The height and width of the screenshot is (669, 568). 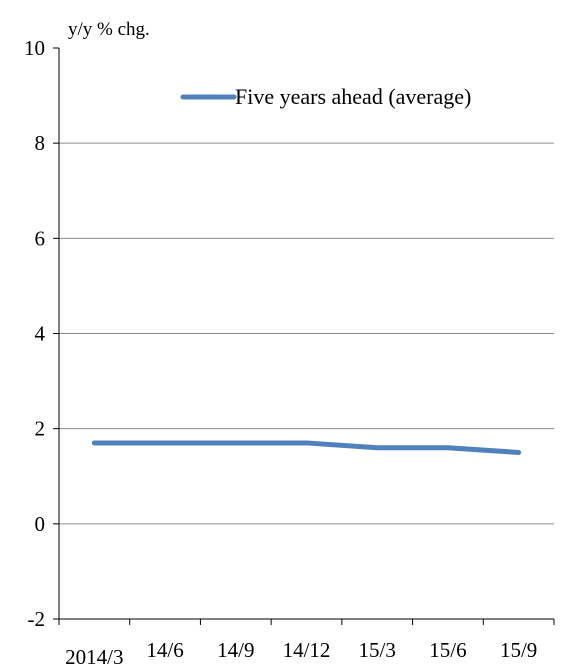 I want to click on legend: Five years ahead (average), so click(x=325, y=96).